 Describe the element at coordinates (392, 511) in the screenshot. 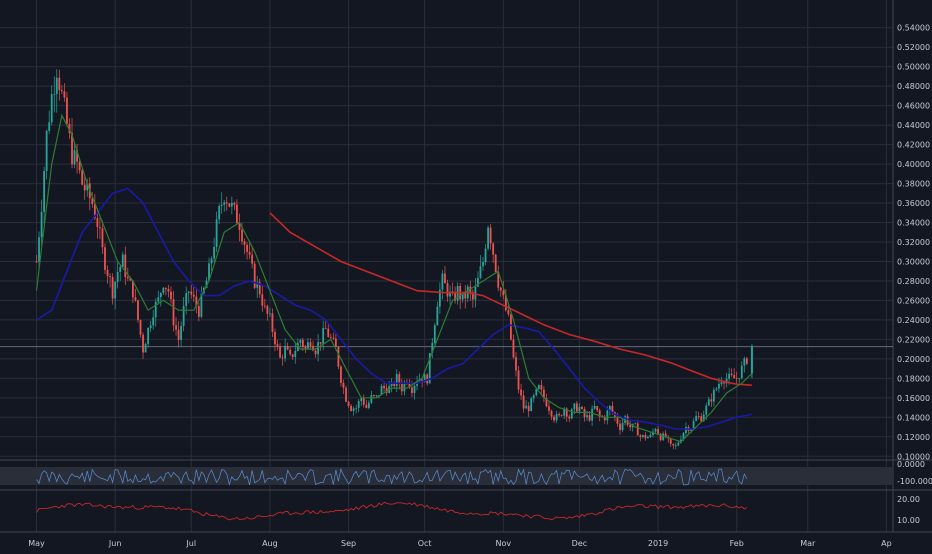

I see `adx-line` at that location.